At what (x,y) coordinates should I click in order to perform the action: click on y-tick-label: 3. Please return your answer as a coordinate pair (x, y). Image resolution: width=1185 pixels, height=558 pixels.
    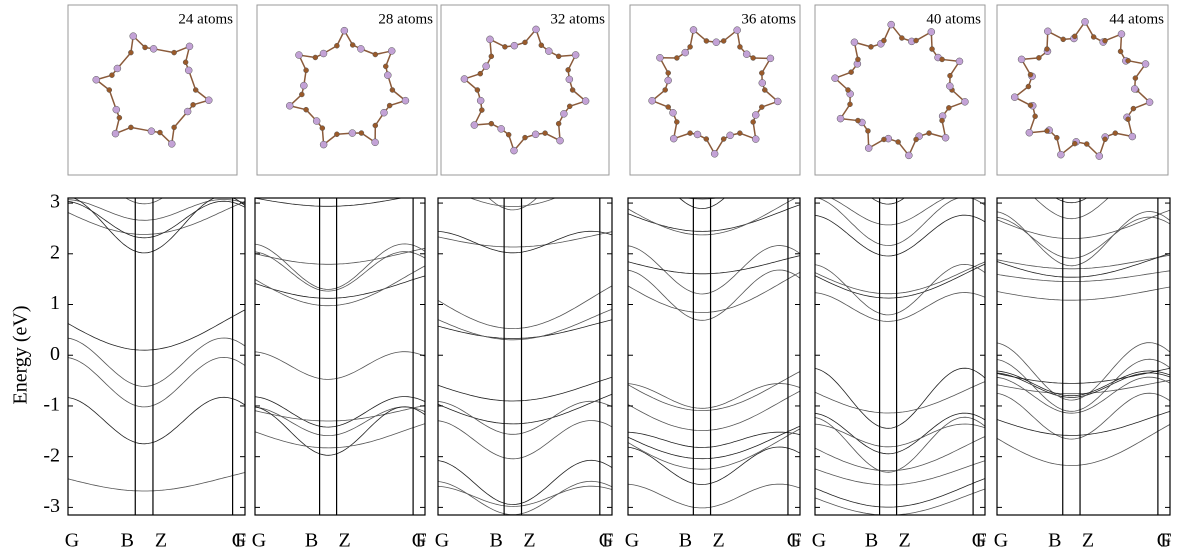
    Looking at the image, I should click on (55, 202).